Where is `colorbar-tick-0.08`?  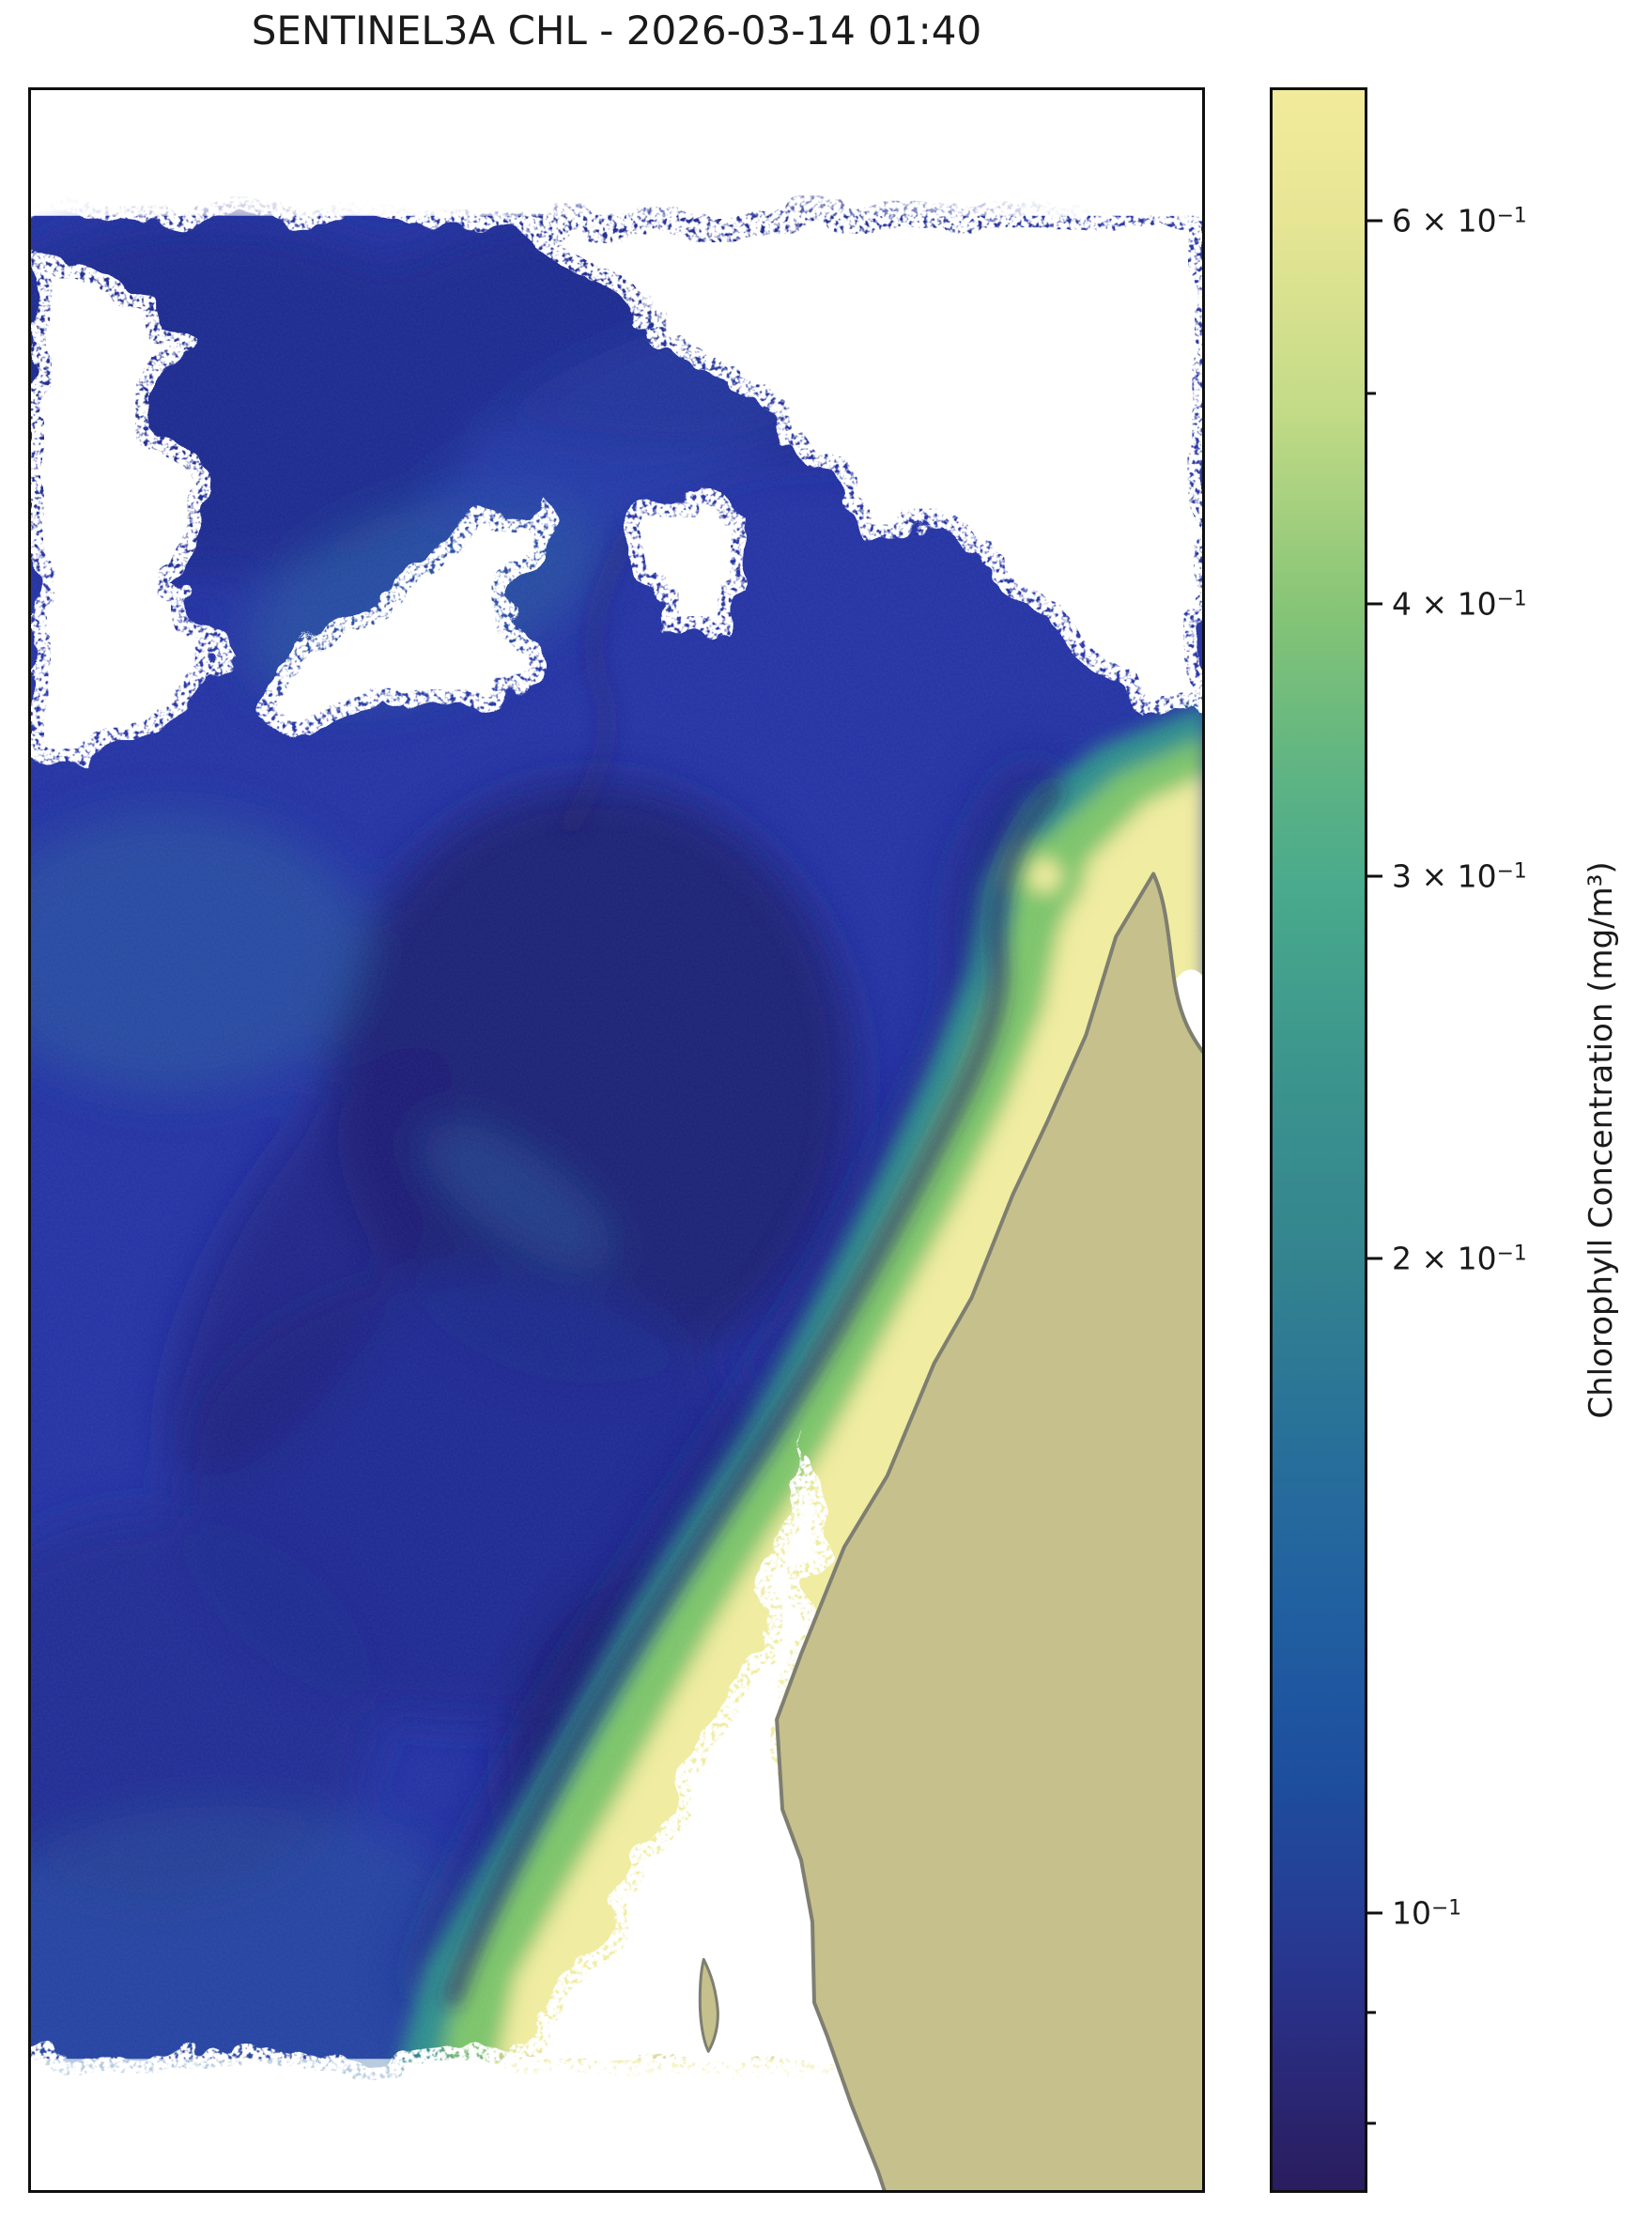
colorbar-tick-0.08 is located at coordinates (1376, 2123).